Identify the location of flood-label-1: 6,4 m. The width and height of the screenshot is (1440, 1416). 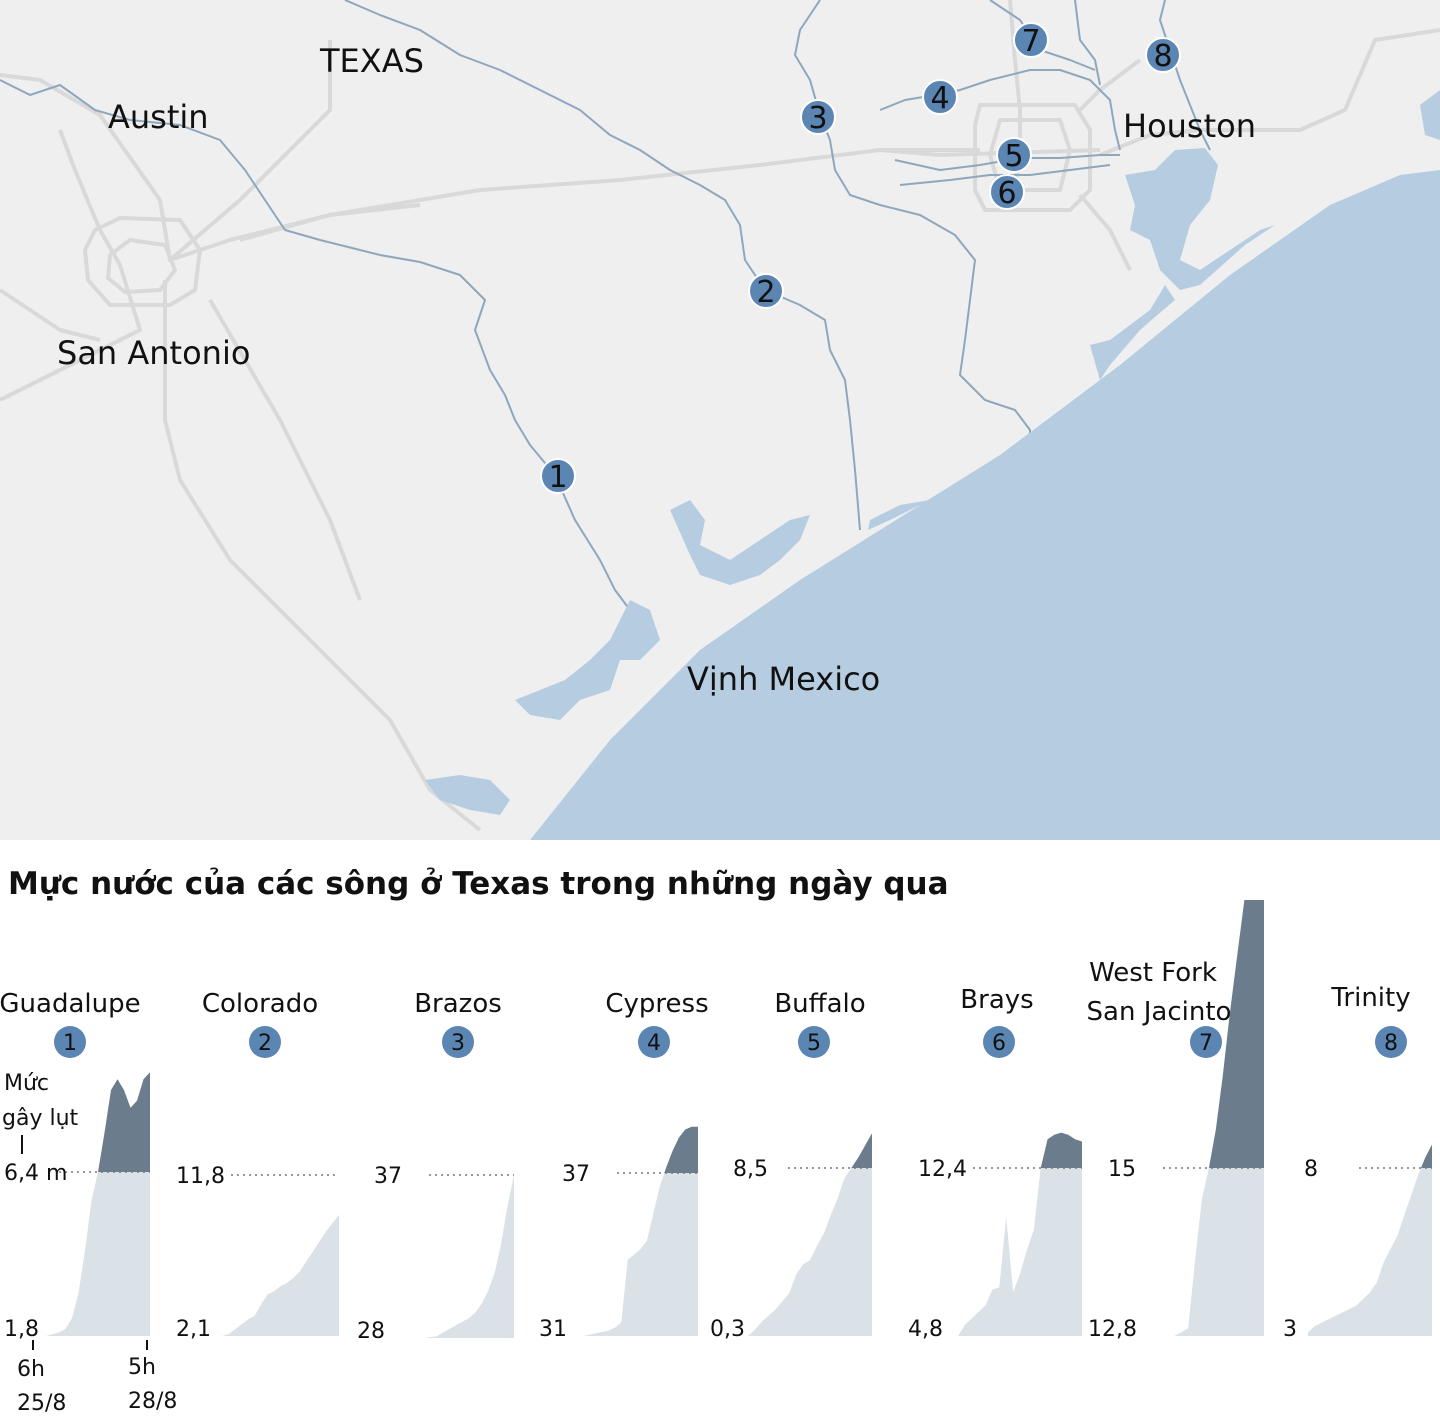
(35, 1173).